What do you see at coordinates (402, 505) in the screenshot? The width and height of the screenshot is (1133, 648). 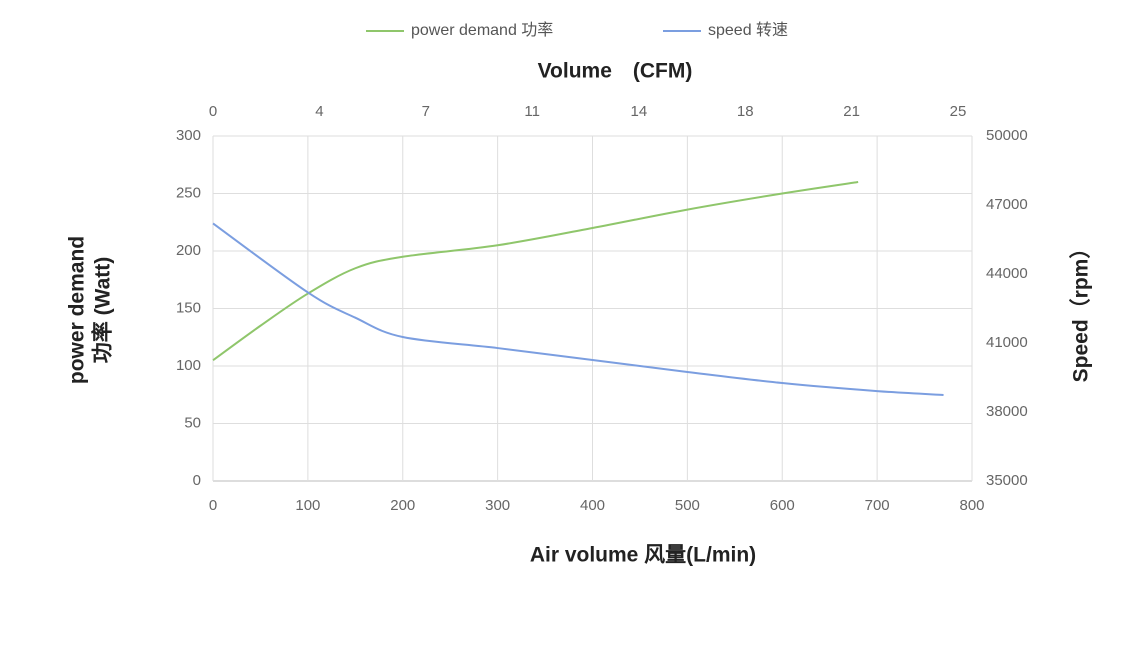 I see `x-tick-label: 200` at bounding box center [402, 505].